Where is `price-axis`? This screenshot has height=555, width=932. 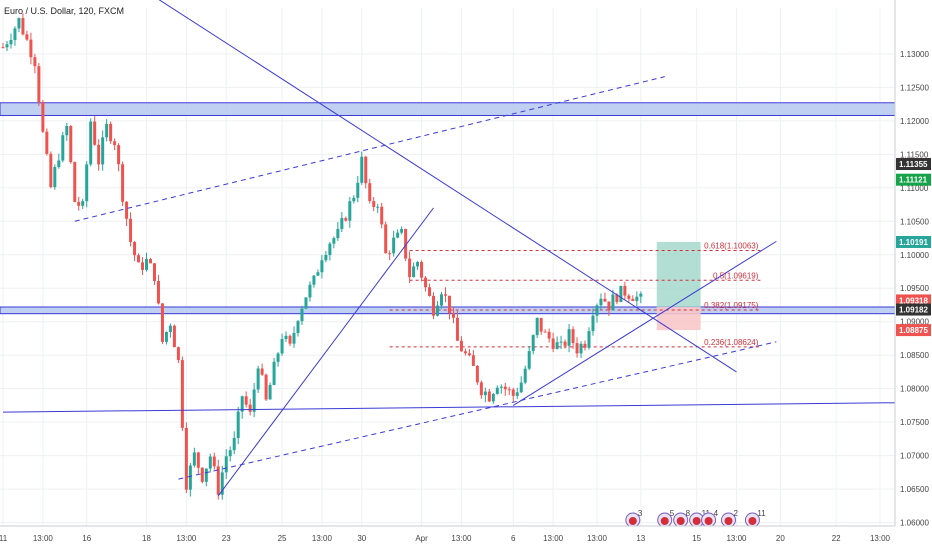 price-axis is located at coordinates (913, 275).